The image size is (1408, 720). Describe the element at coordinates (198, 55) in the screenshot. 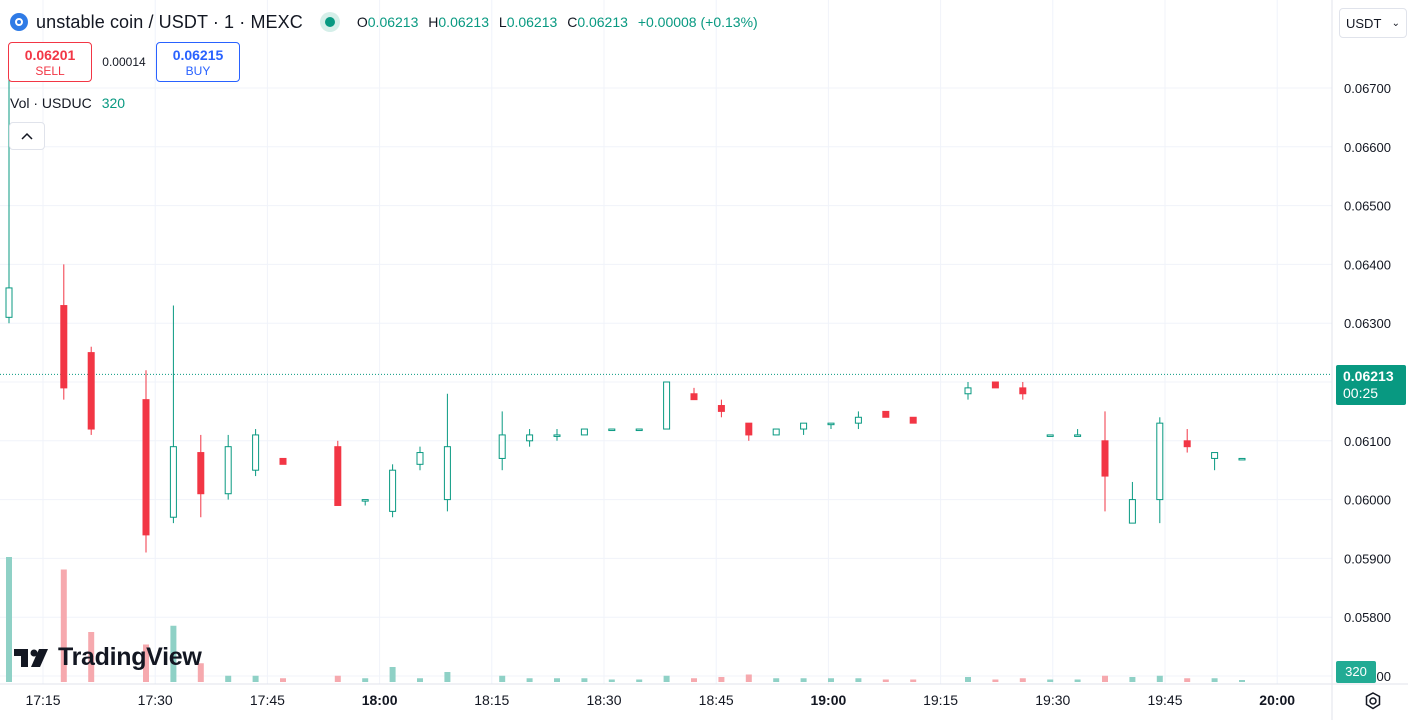

I see `buy-price: 0.06215` at that location.